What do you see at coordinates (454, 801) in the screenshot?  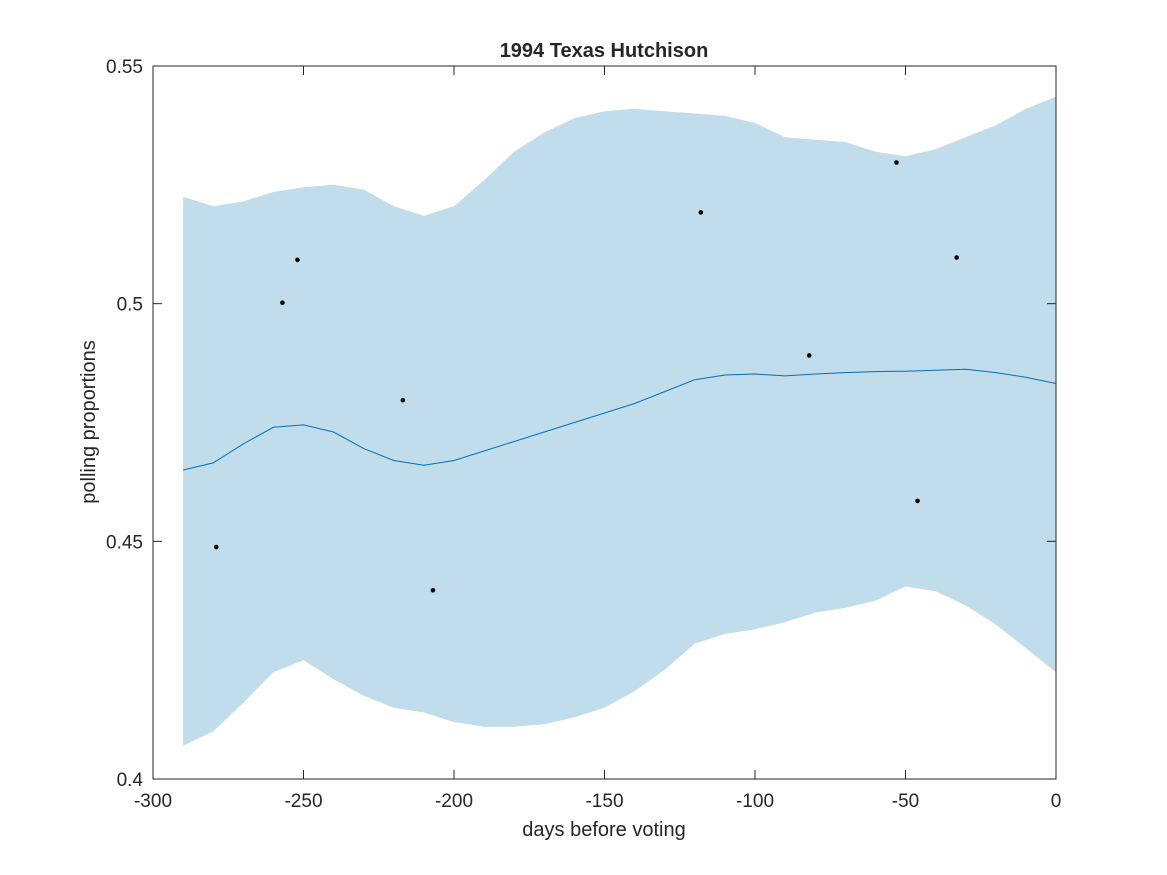 I see `x-tick-label: -200` at bounding box center [454, 801].